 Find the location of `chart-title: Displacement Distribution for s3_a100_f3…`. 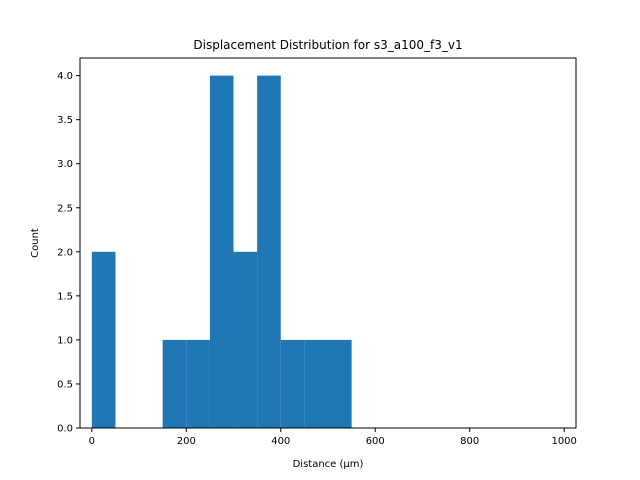

chart-title: Displacement Distribution for s3_a100_f3… is located at coordinates (327, 45).